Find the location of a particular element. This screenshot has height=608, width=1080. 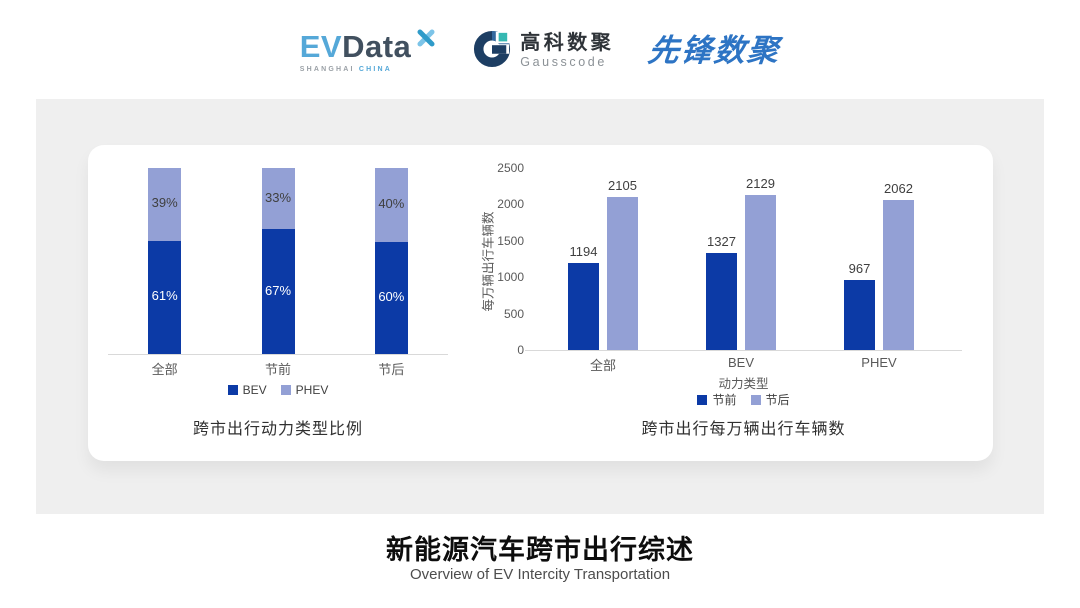

legend-item: BEV is located at coordinates (247, 390).